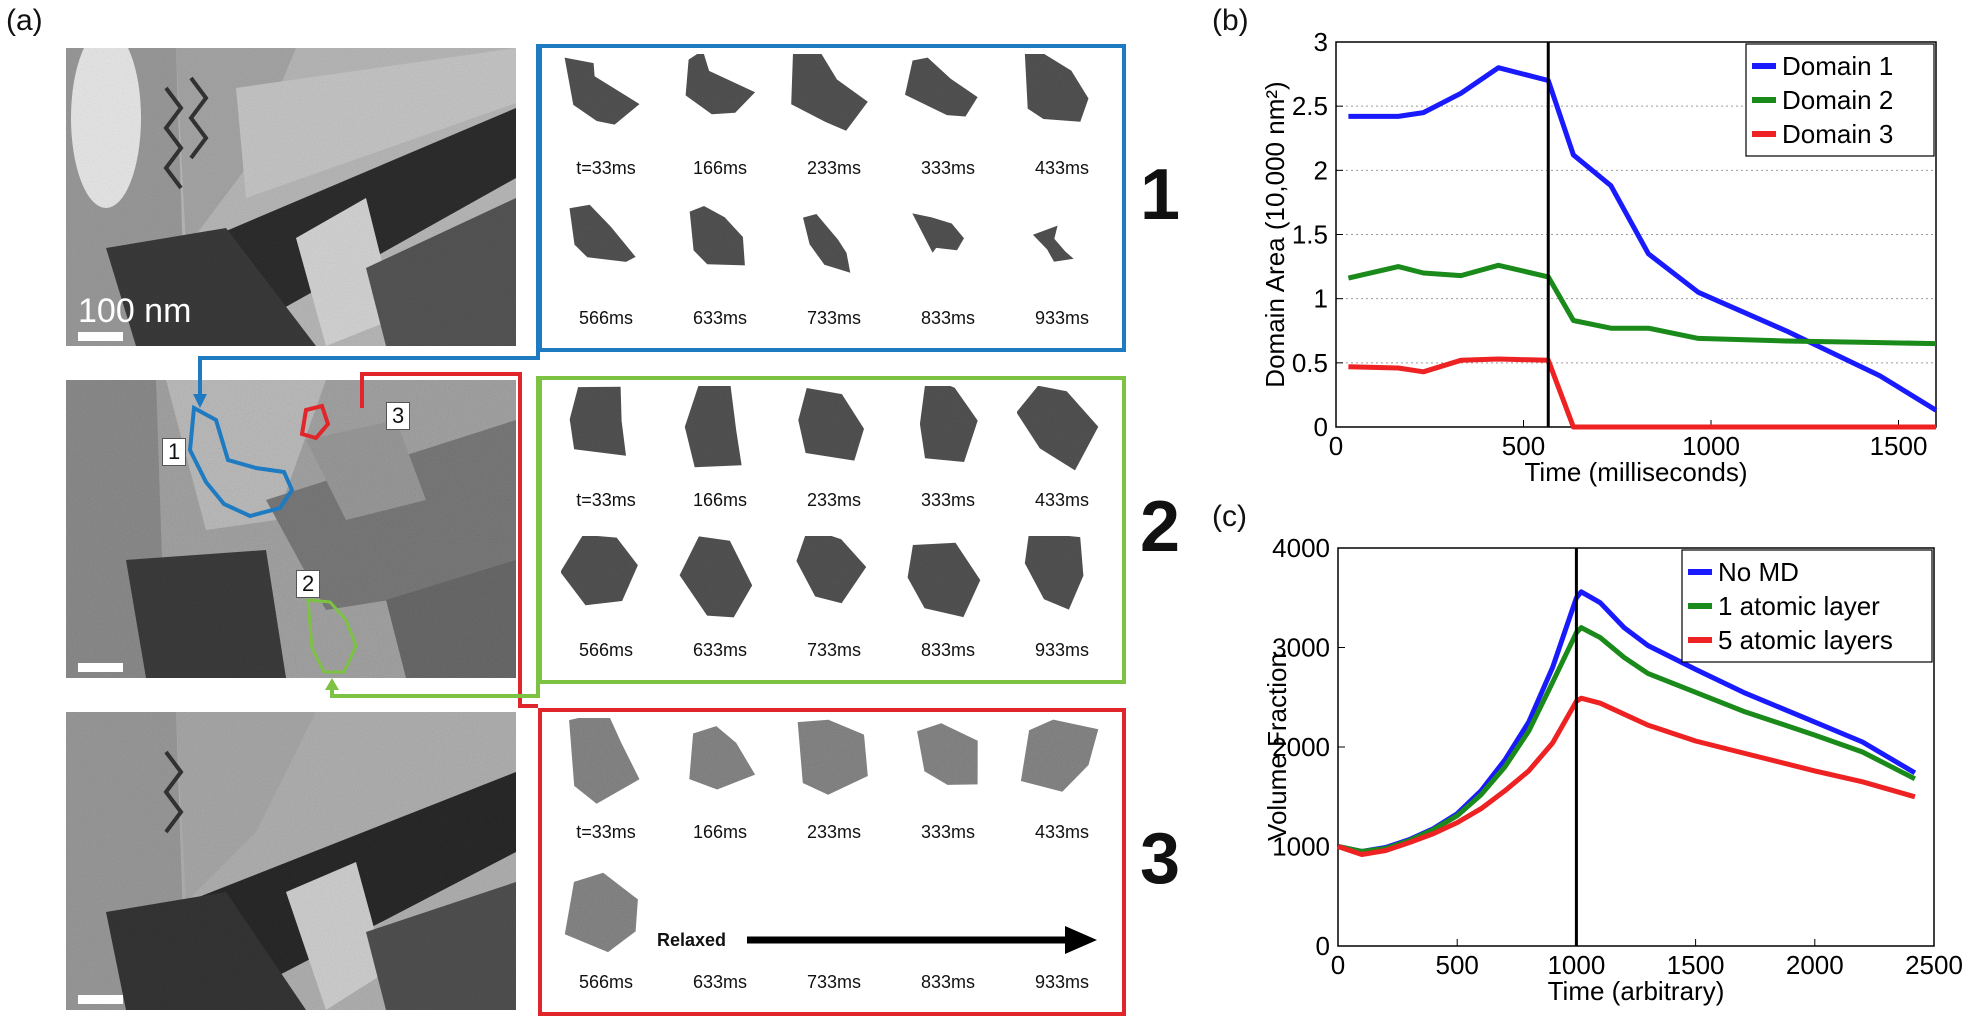 This screenshot has width=1978, height=1031. Describe the element at coordinates (1301, 847) in the screenshot. I see `y-tick-label: 1000` at that location.